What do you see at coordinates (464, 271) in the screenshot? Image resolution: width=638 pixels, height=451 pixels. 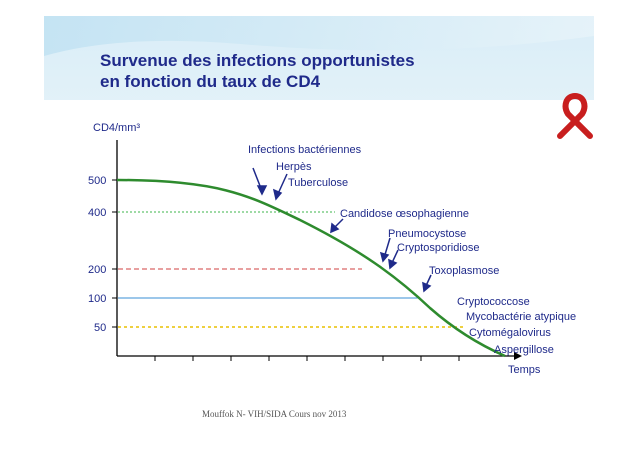 I see `label-toxoplasmose: Toxoplasmose` at bounding box center [464, 271].